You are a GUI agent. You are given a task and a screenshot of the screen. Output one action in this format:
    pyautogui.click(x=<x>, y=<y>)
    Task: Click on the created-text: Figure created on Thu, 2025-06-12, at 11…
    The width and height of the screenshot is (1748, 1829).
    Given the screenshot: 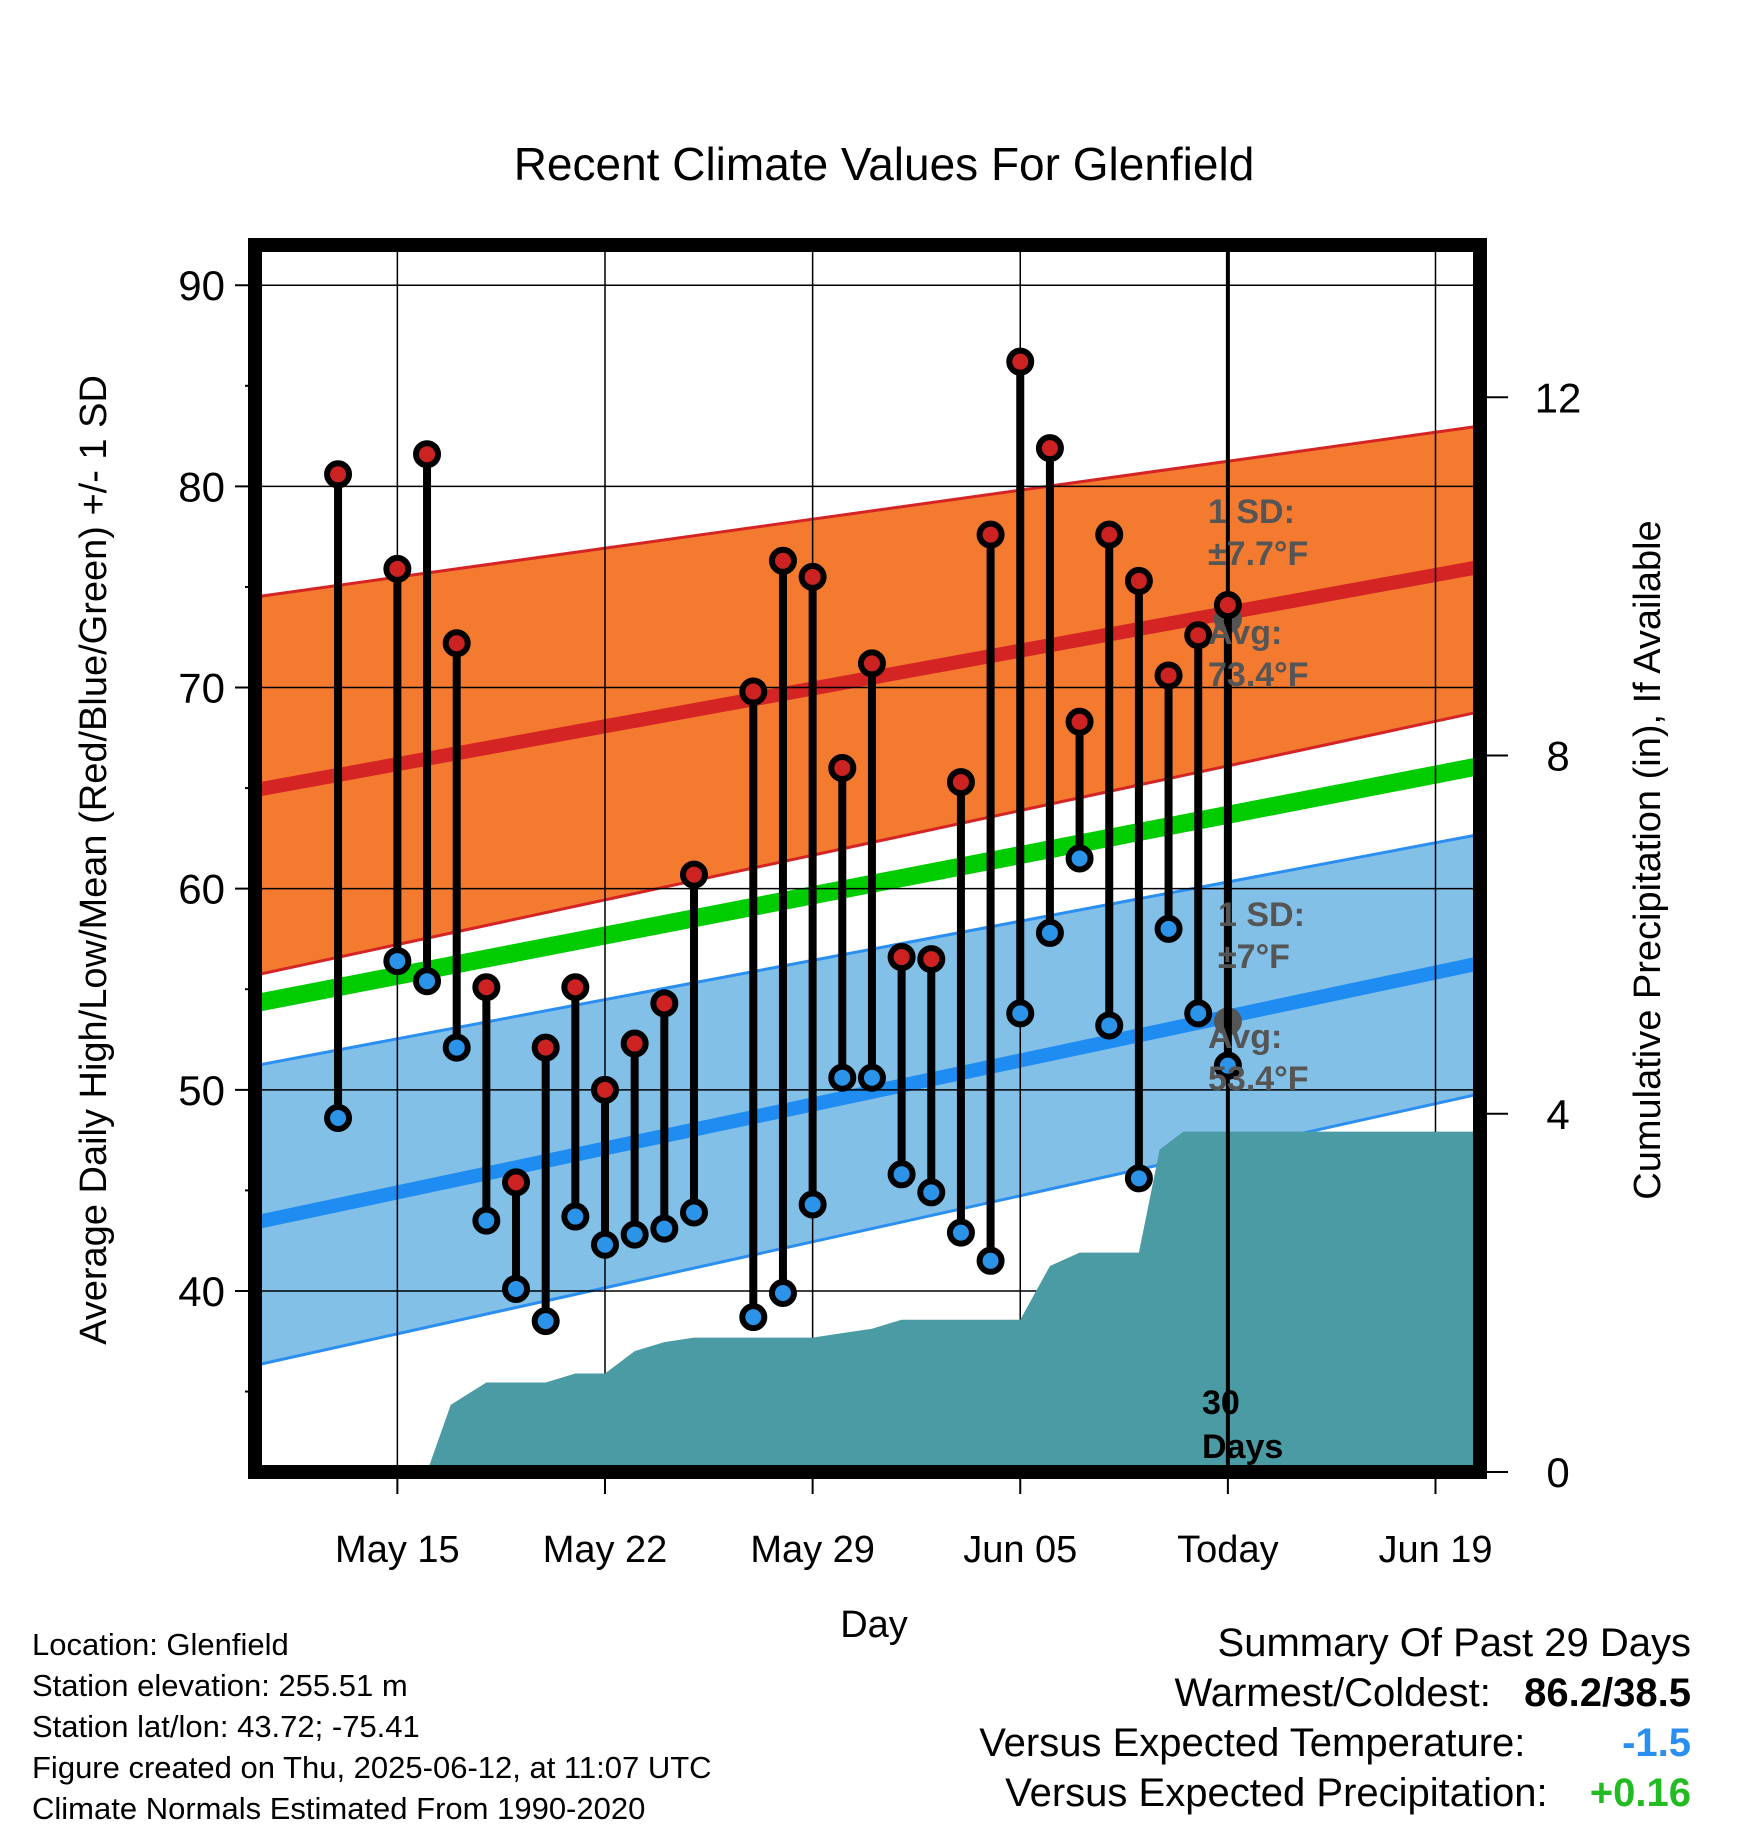 What is the action you would take?
    pyautogui.click(x=372, y=1767)
    